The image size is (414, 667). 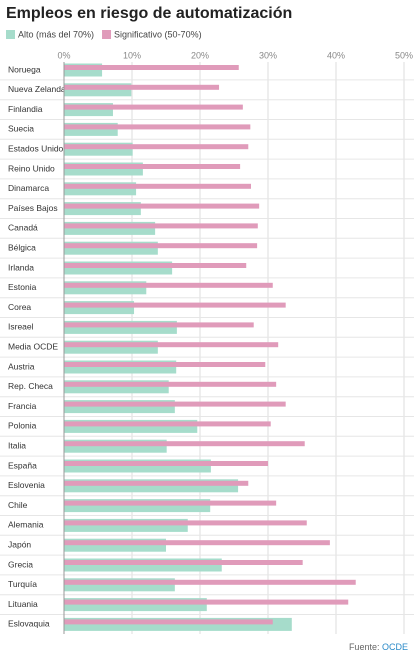 I want to click on y-tick-label: Turquía, so click(x=22, y=584).